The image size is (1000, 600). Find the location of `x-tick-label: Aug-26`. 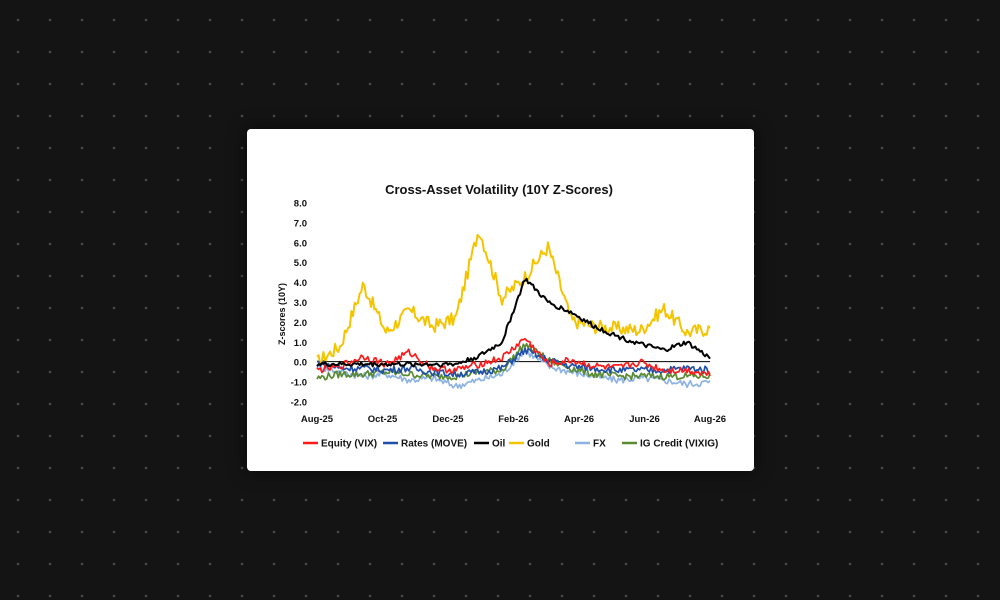

x-tick-label: Aug-26 is located at coordinates (710, 419).